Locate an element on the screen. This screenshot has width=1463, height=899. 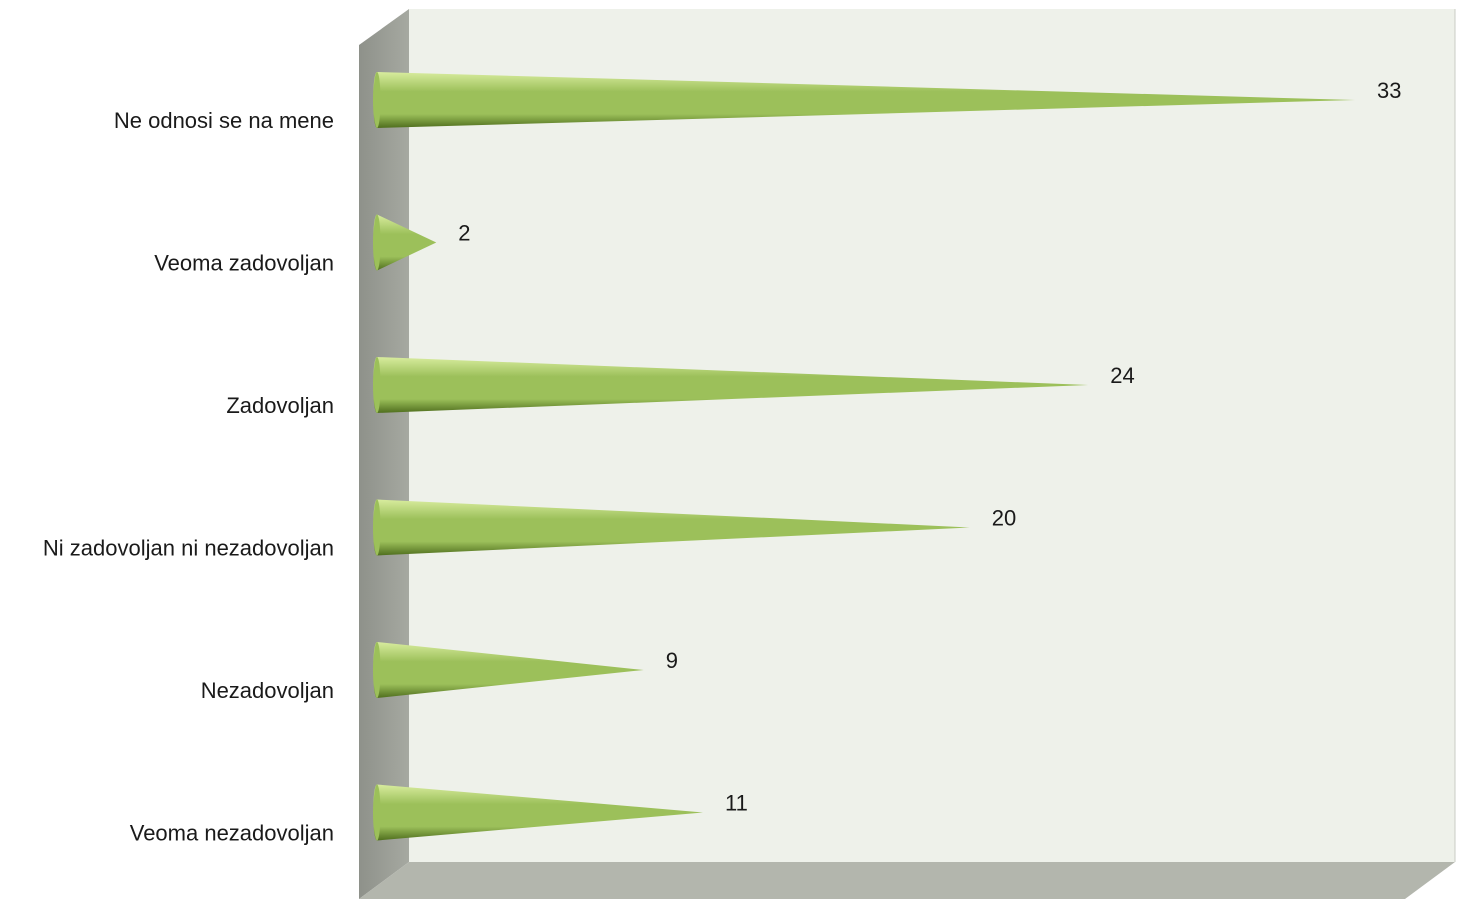
data-label: 20 is located at coordinates (1004, 518).